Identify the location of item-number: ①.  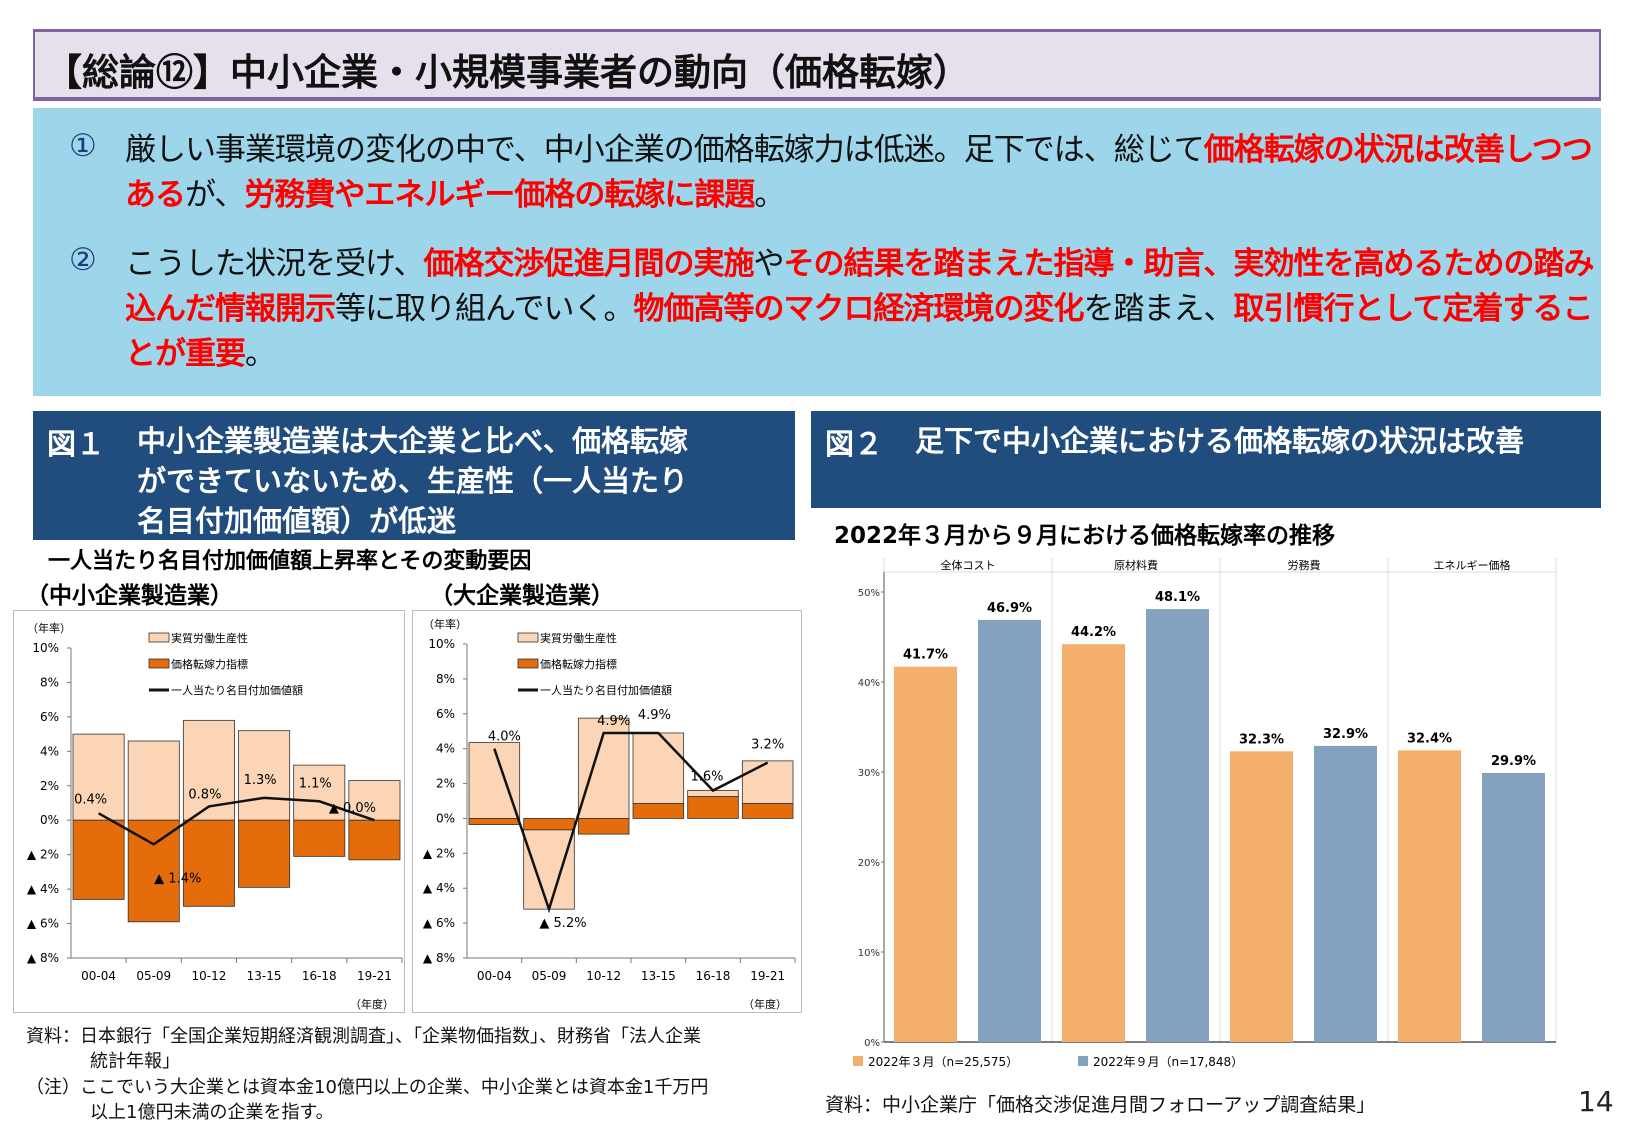
(83, 146).